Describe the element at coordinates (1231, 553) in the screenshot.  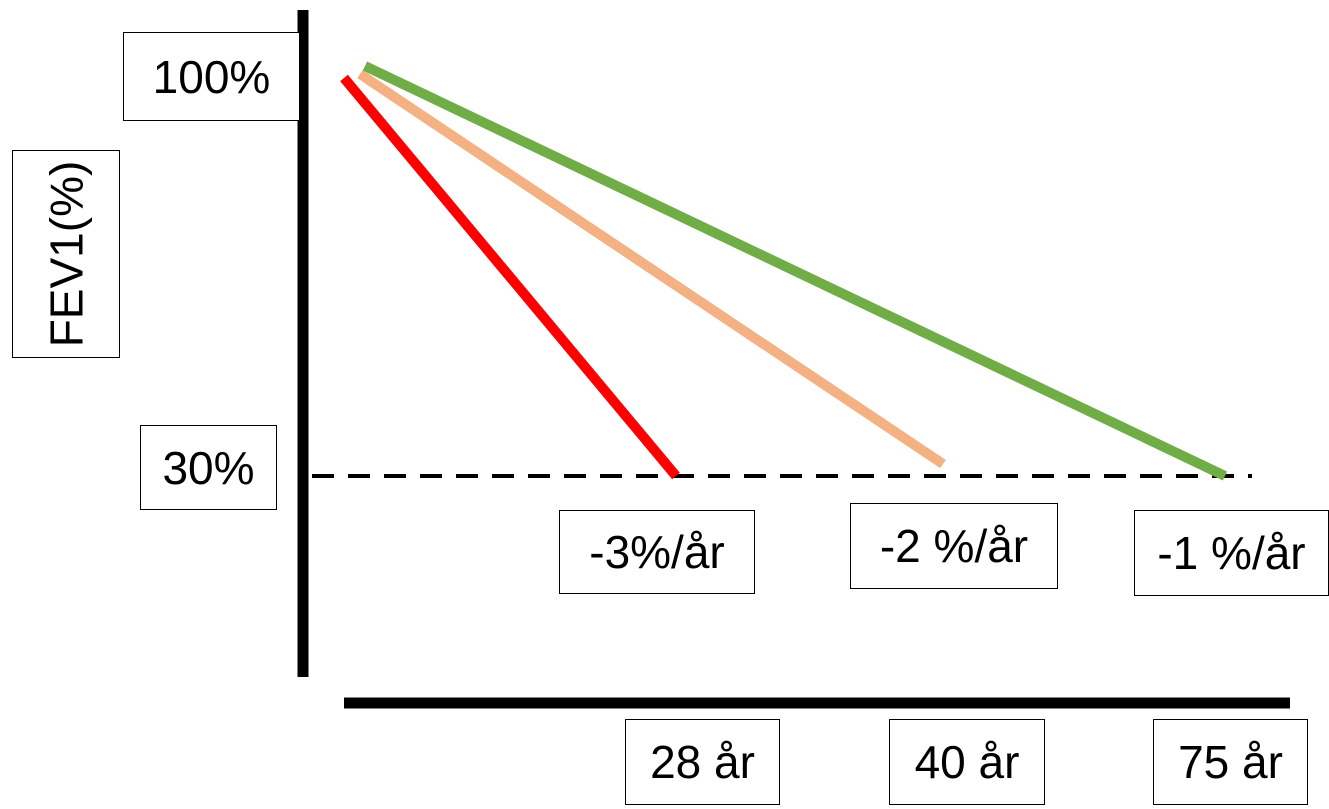
I see `series-label-decline-1: -1 %/år` at that location.